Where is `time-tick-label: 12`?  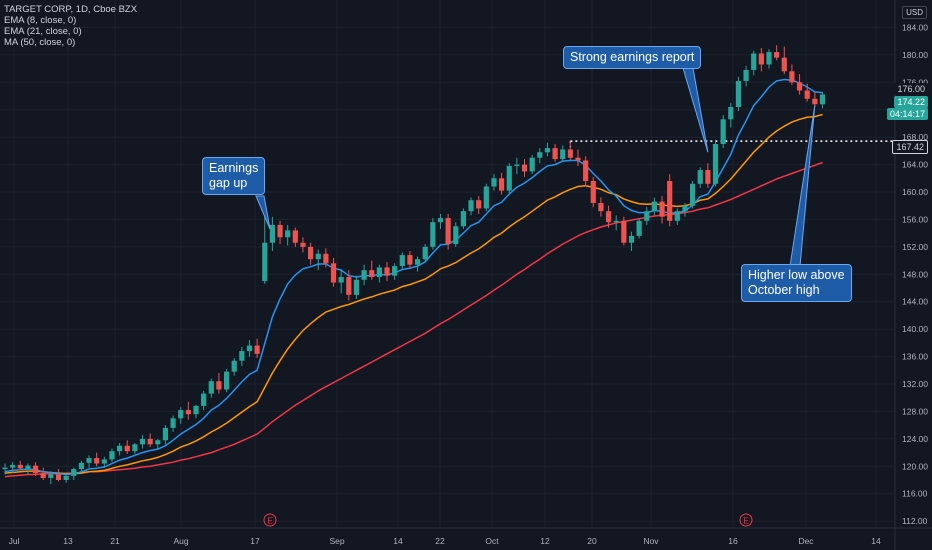 time-tick-label: 12 is located at coordinates (545, 541).